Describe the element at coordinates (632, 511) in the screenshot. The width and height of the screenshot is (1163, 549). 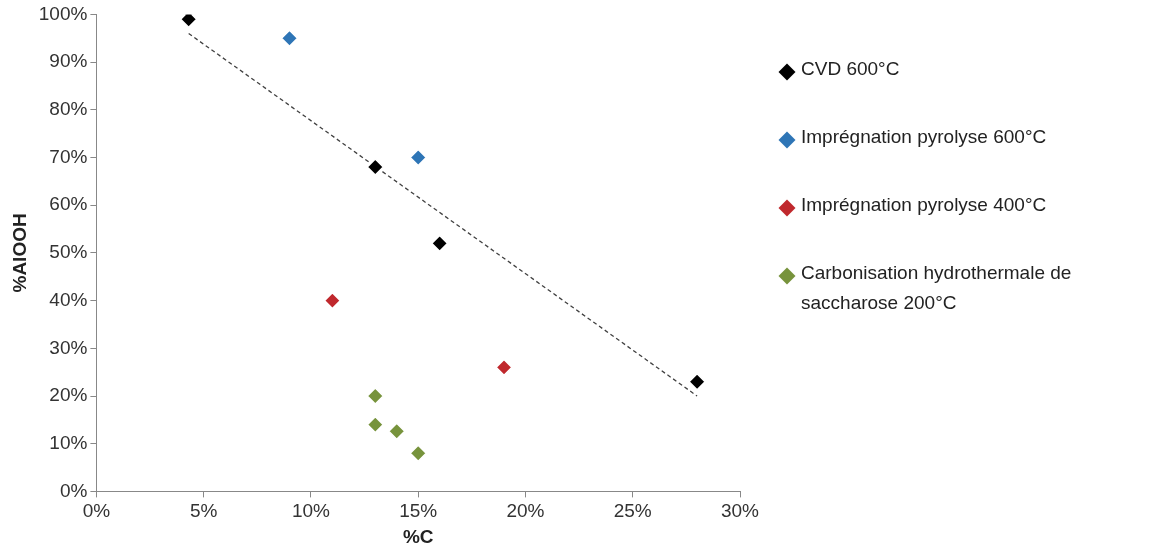
I see `x-tick-label: 25%` at that location.